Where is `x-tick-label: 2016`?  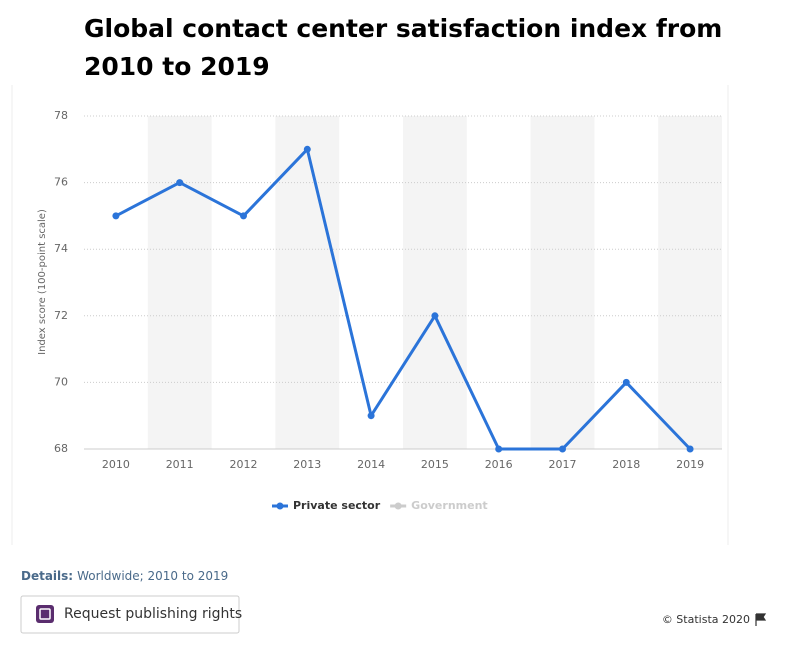 x-tick-label: 2016 is located at coordinates (499, 464).